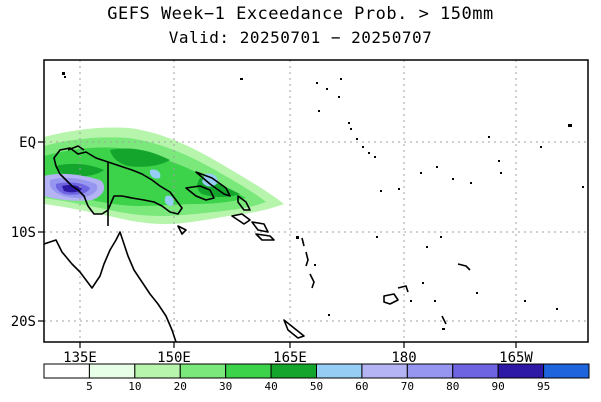 The width and height of the screenshot is (601, 402). Describe the element at coordinates (407, 386) in the screenshot. I see `colorbar-label: 70` at that location.